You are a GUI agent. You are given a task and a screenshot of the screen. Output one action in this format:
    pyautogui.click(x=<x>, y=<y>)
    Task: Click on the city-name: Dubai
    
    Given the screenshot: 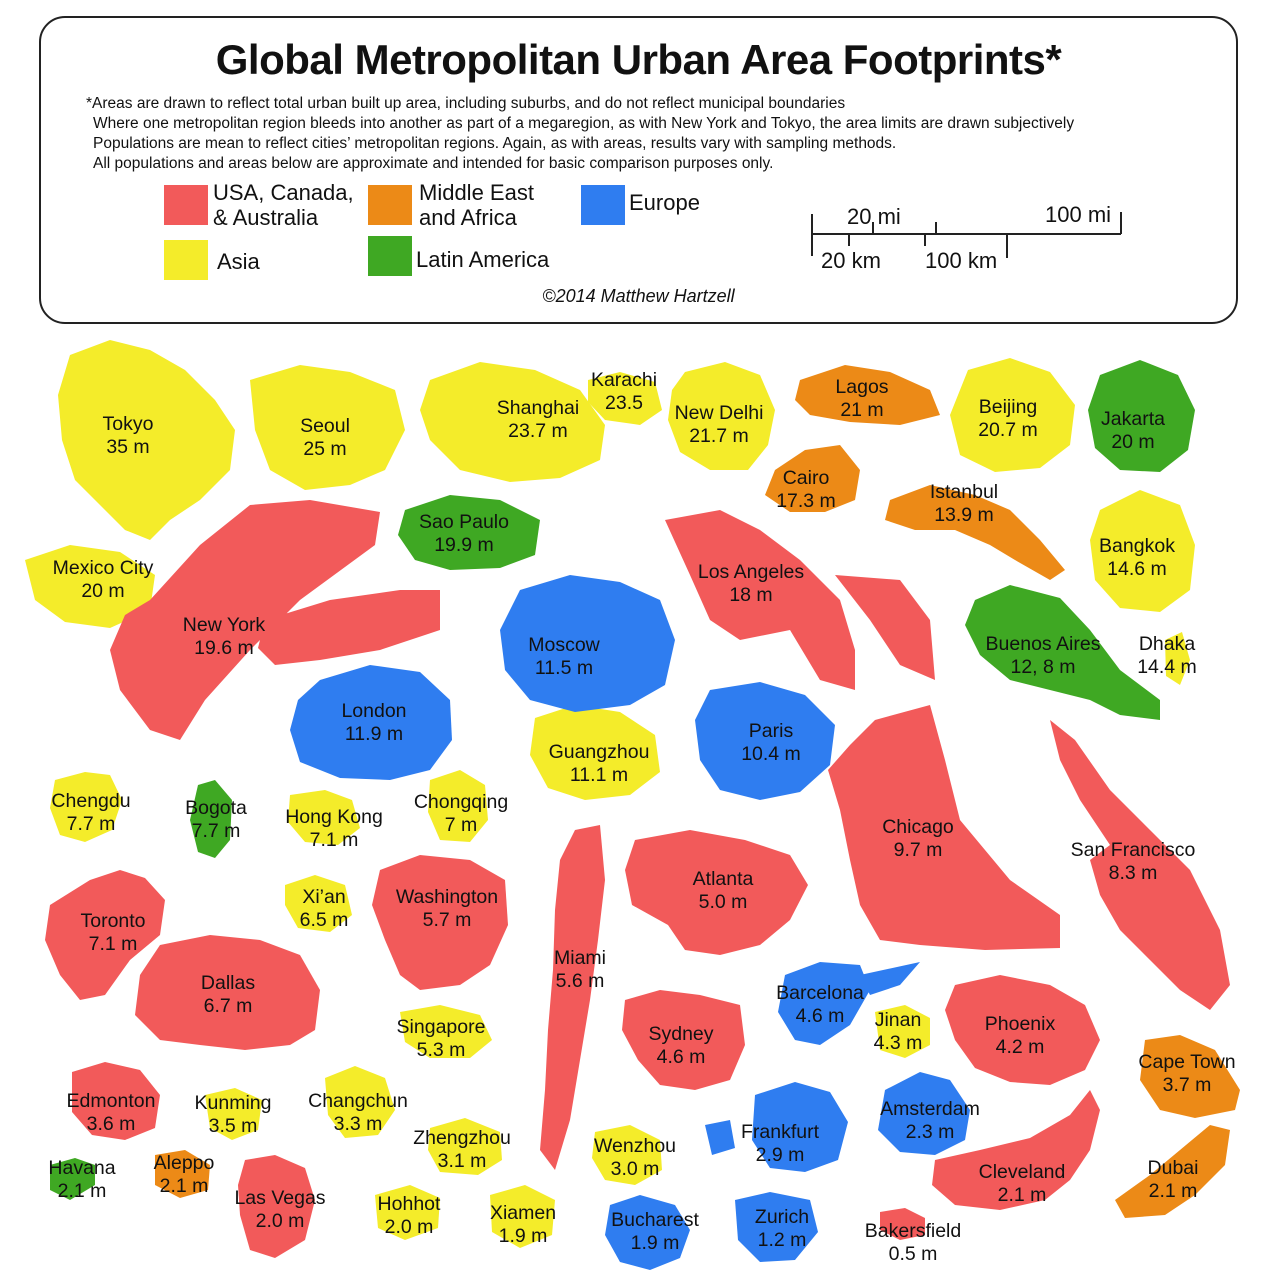 What is the action you would take?
    pyautogui.click(x=1173, y=1168)
    